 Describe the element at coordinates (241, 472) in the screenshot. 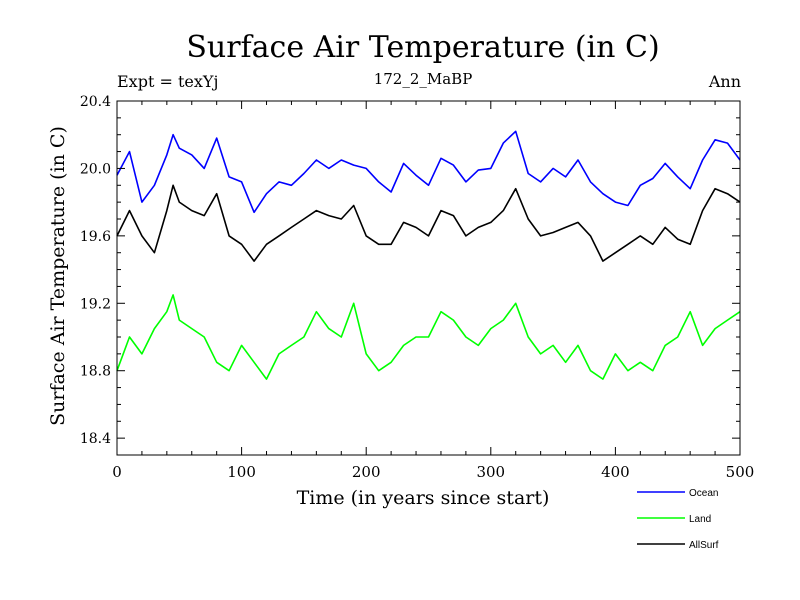

I see `x-tick-label: 100` at that location.